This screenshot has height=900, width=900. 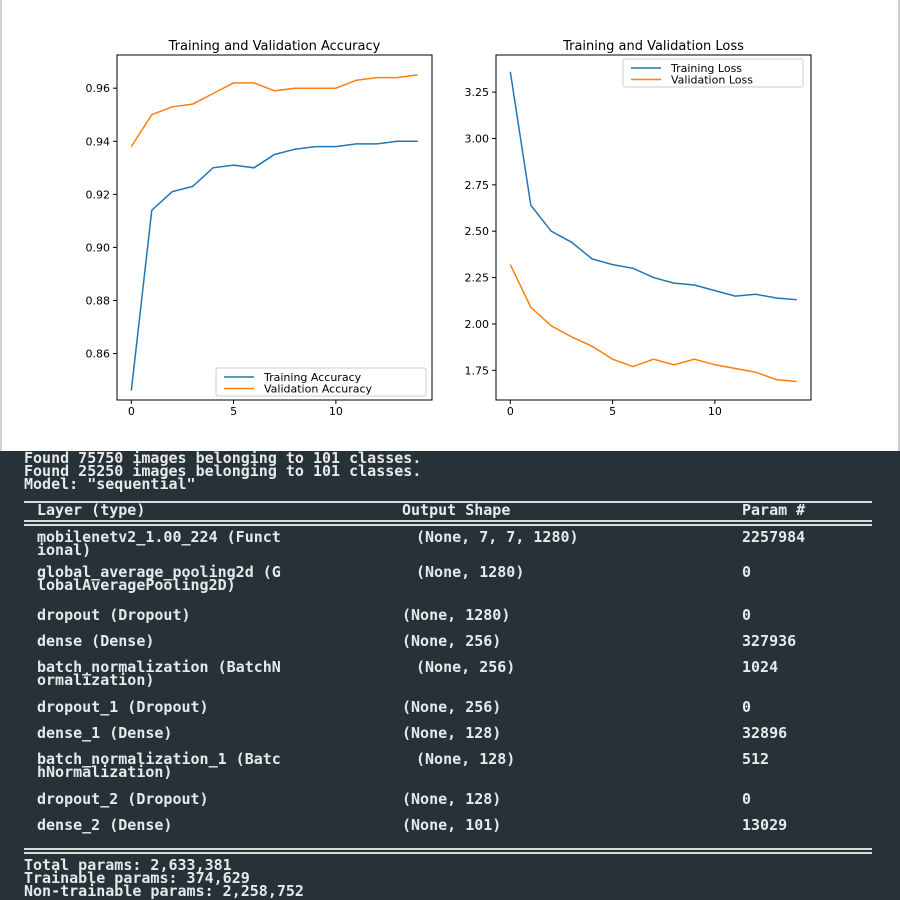 I want to click on total-params: Total params: 2,633,381, so click(x=128, y=865).